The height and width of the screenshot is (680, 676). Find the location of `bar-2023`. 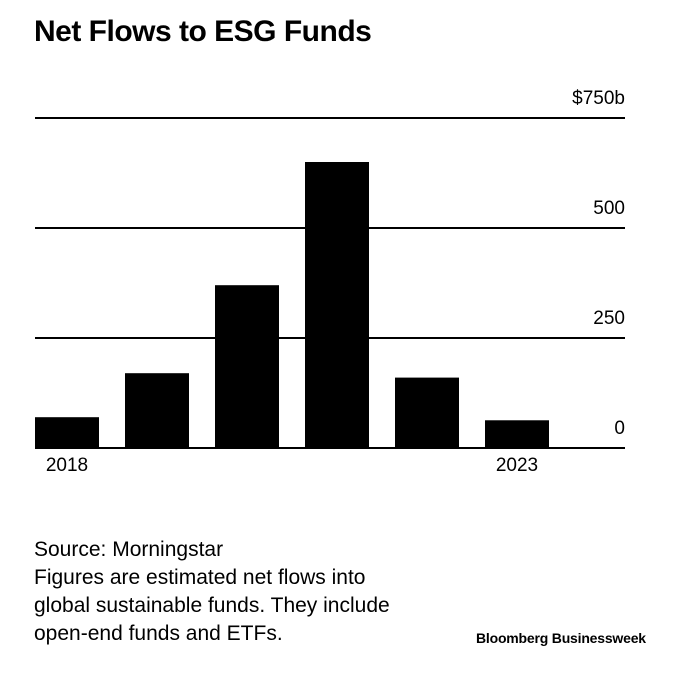

bar-2023 is located at coordinates (517, 434).